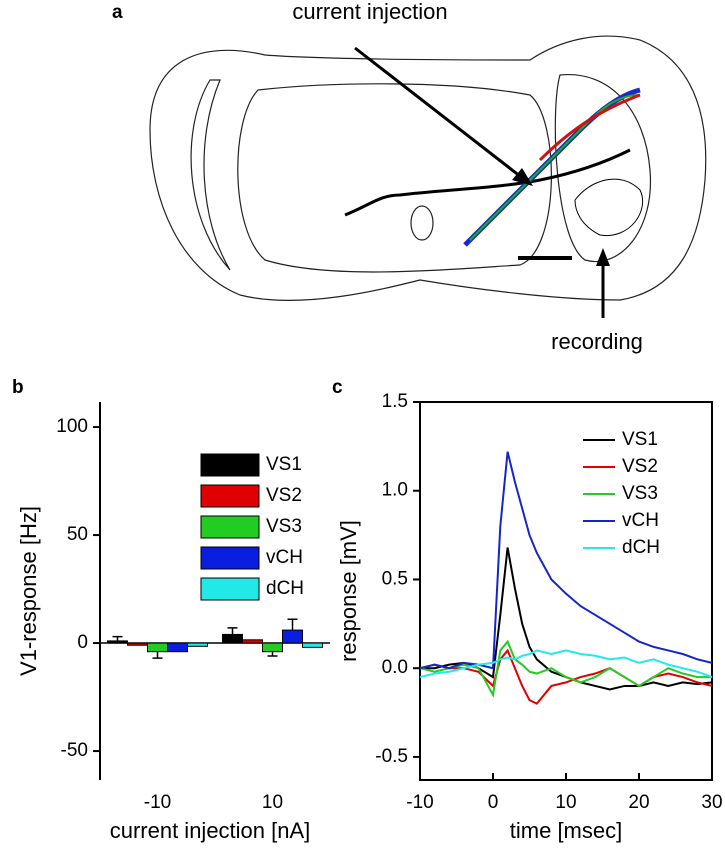 This screenshot has height=853, width=725. Describe the element at coordinates (369, 12) in the screenshot. I see `annotation: current injection` at that location.